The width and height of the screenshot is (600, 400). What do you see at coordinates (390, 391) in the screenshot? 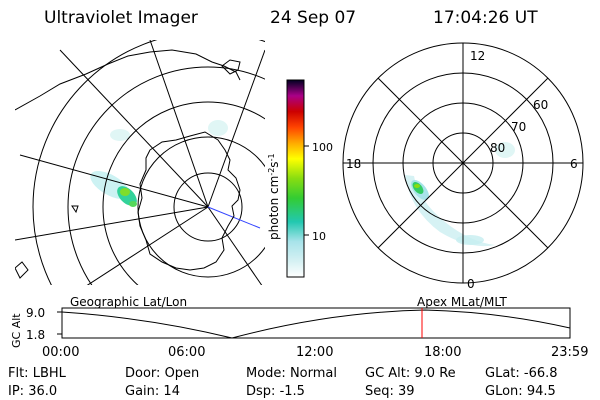
I see `param-seq: Seq: 39` at bounding box center [390, 391].